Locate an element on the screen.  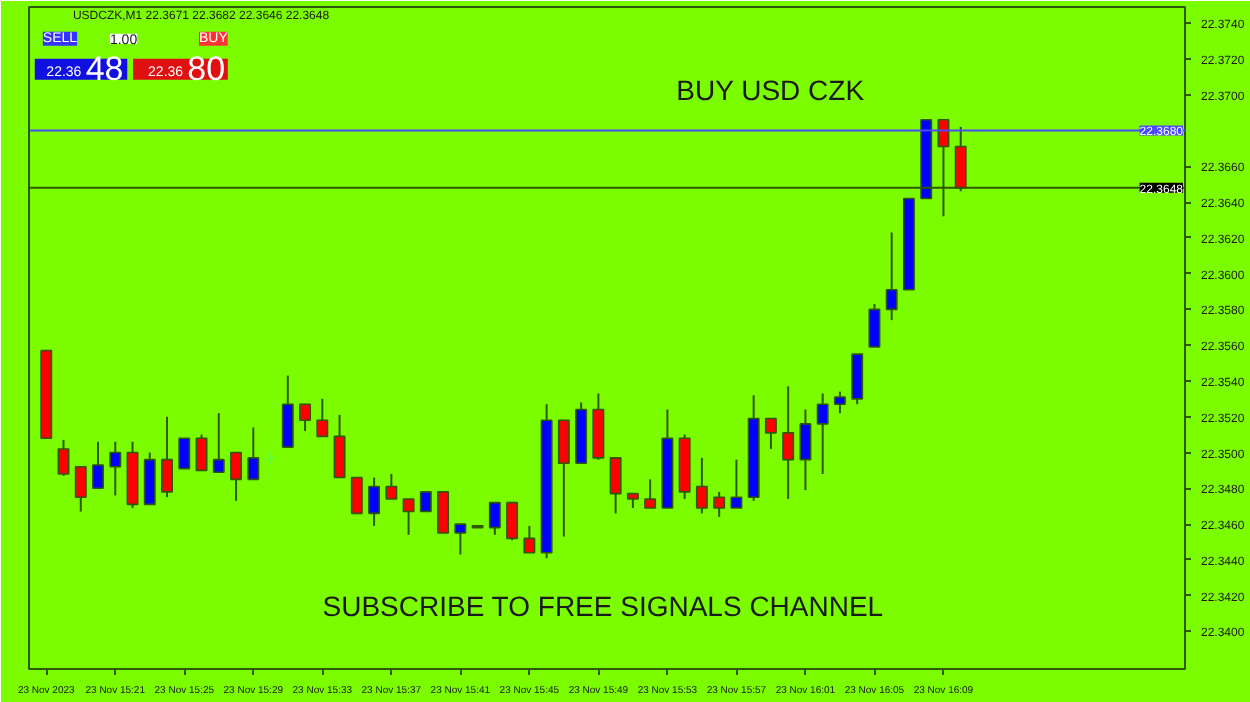
annotation: SUBSCRIBE TO FREE SIGNALS CHANNEL is located at coordinates (603, 606).